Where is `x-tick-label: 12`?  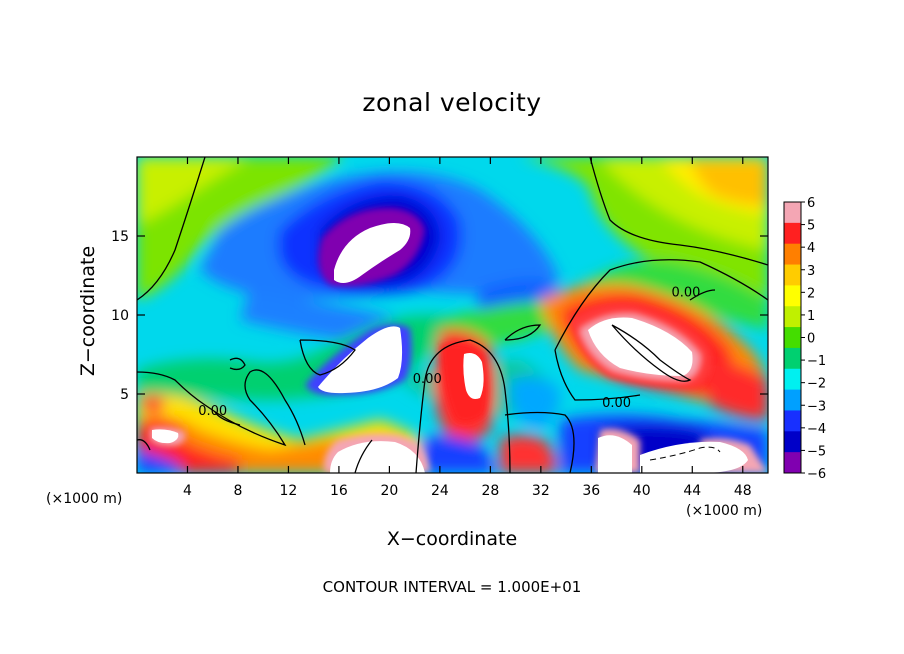
x-tick-label: 12 is located at coordinates (289, 491).